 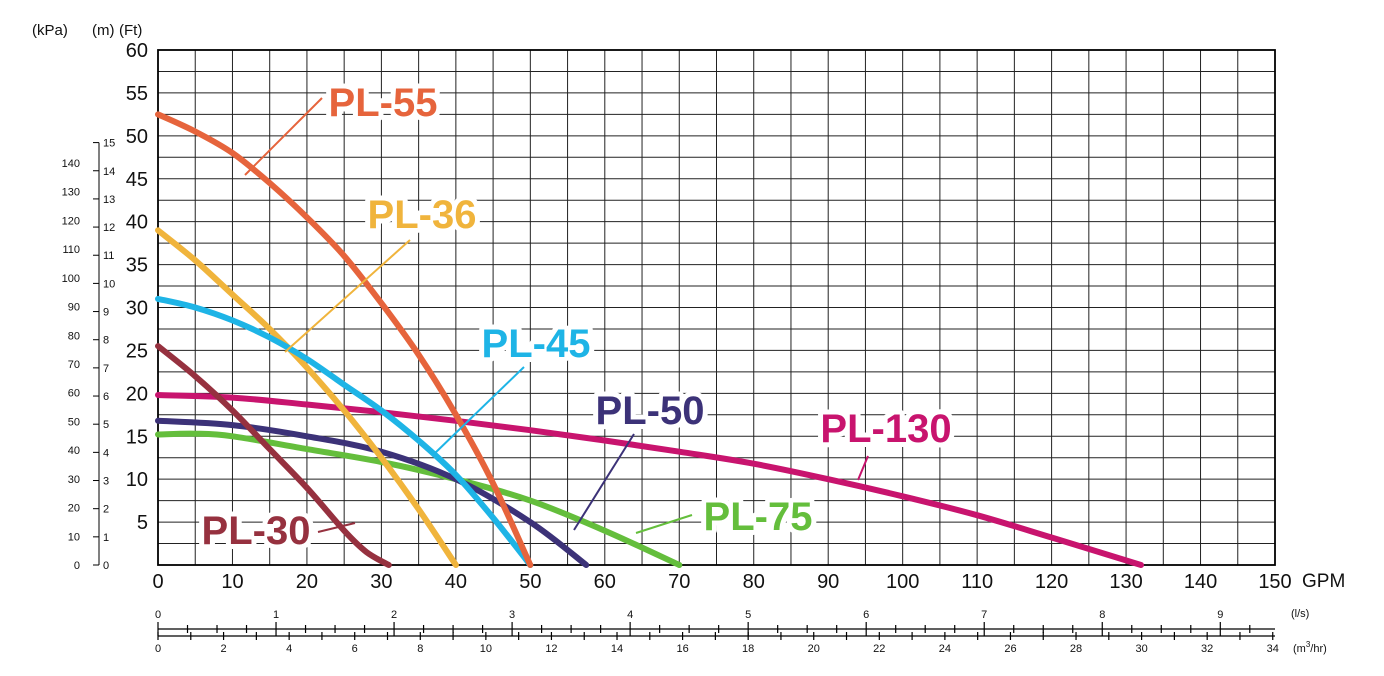 I want to click on m-unit-label: (m), so click(x=103, y=30).